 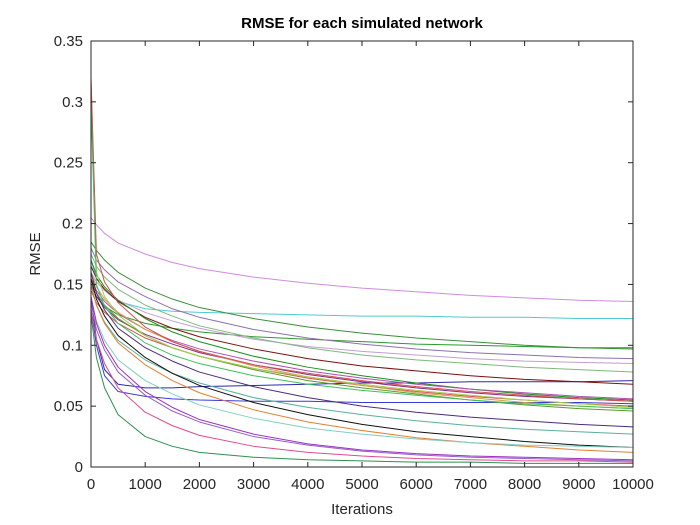 What do you see at coordinates (145, 484) in the screenshot?
I see `x-tick-label: 1000` at bounding box center [145, 484].